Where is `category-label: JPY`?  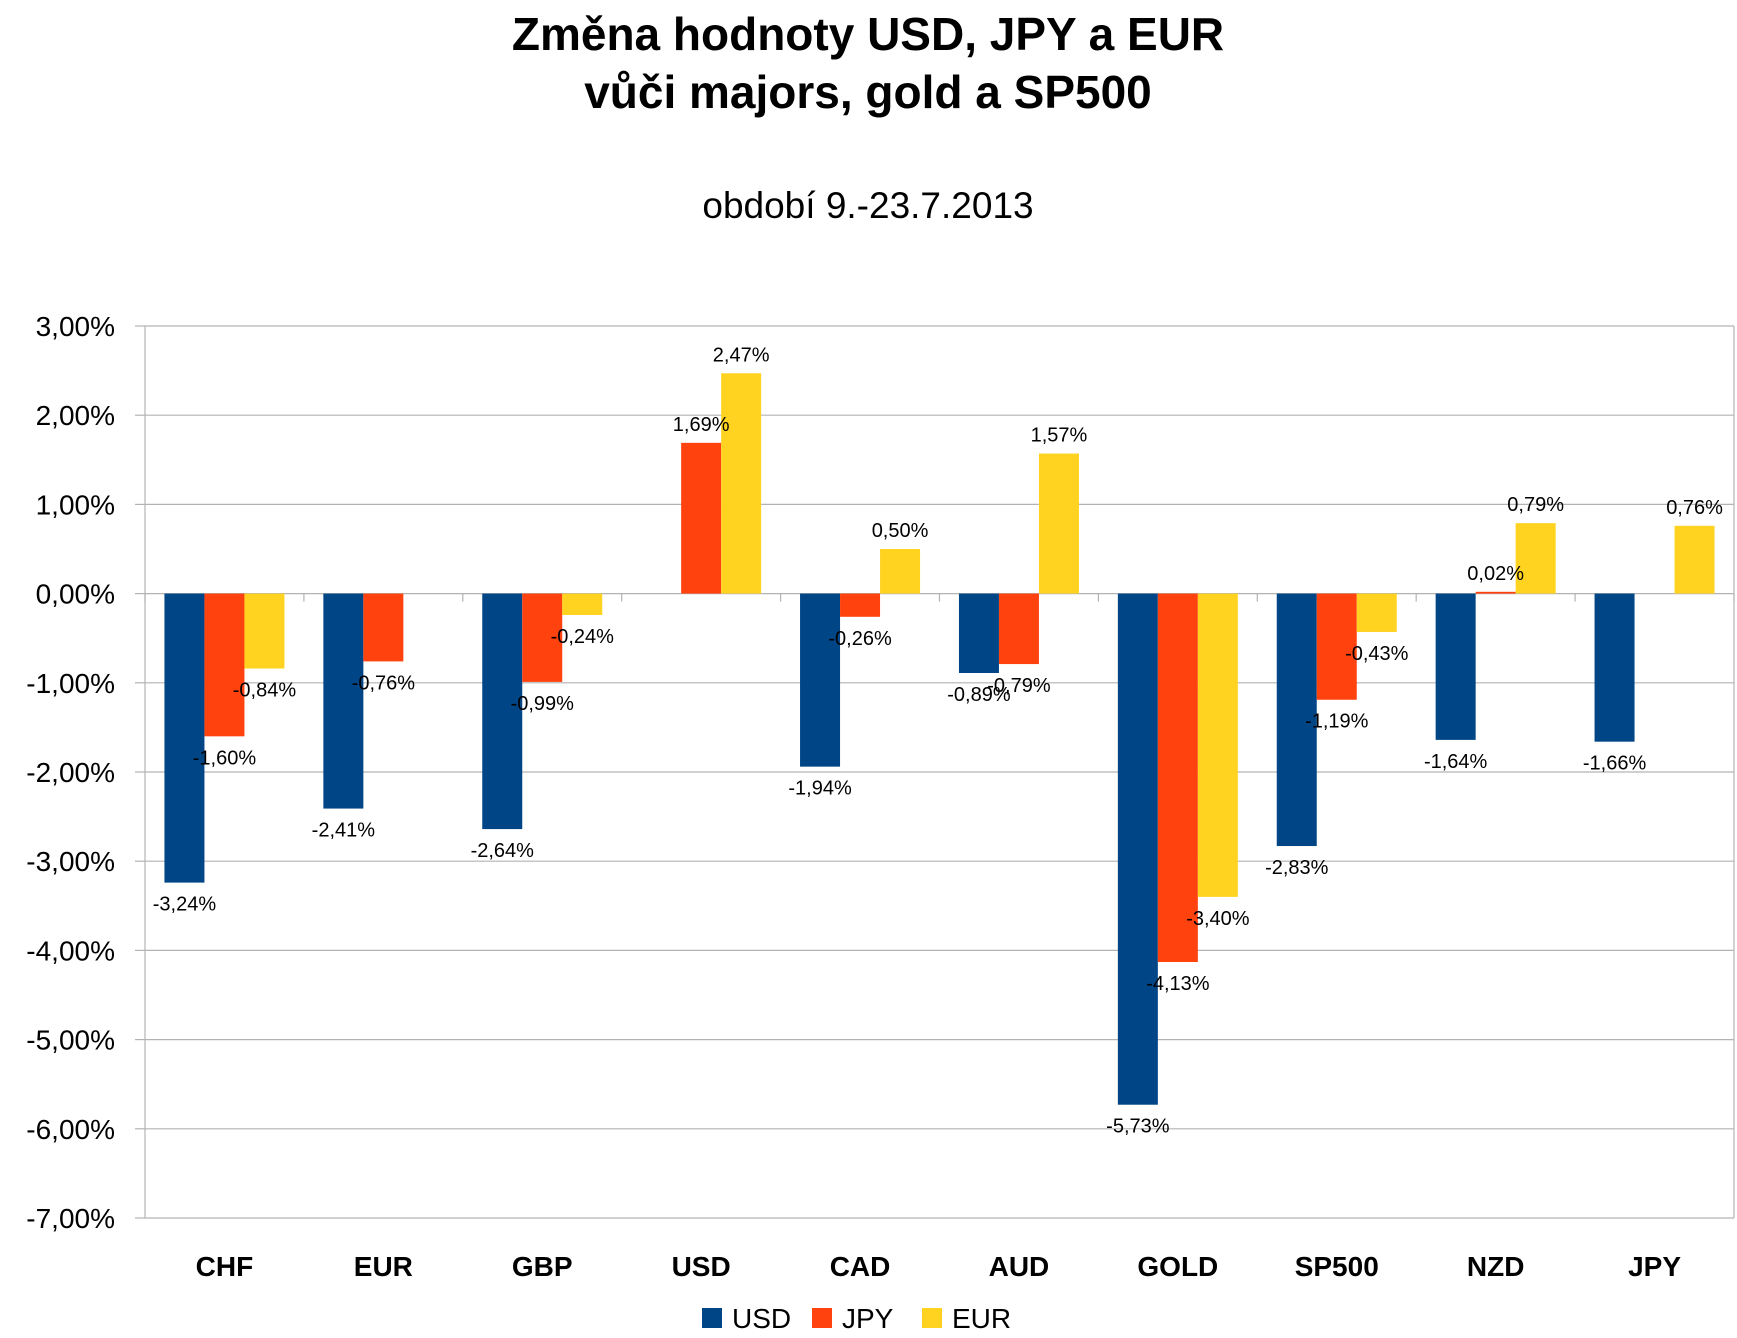
category-label: JPY is located at coordinates (1654, 1266).